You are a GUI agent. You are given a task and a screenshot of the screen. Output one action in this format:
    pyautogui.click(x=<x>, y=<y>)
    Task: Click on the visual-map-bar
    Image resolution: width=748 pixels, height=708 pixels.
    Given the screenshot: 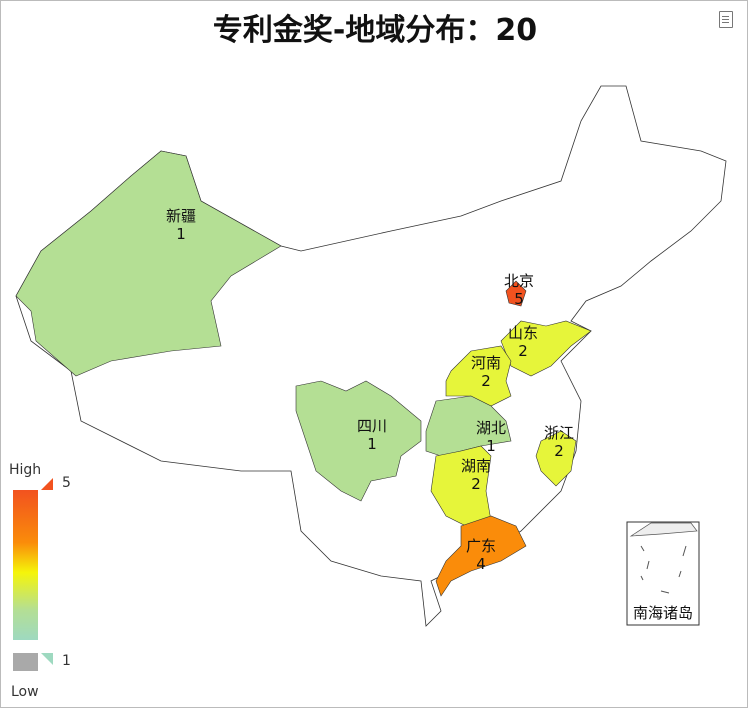 What is the action you would take?
    pyautogui.click(x=25, y=565)
    